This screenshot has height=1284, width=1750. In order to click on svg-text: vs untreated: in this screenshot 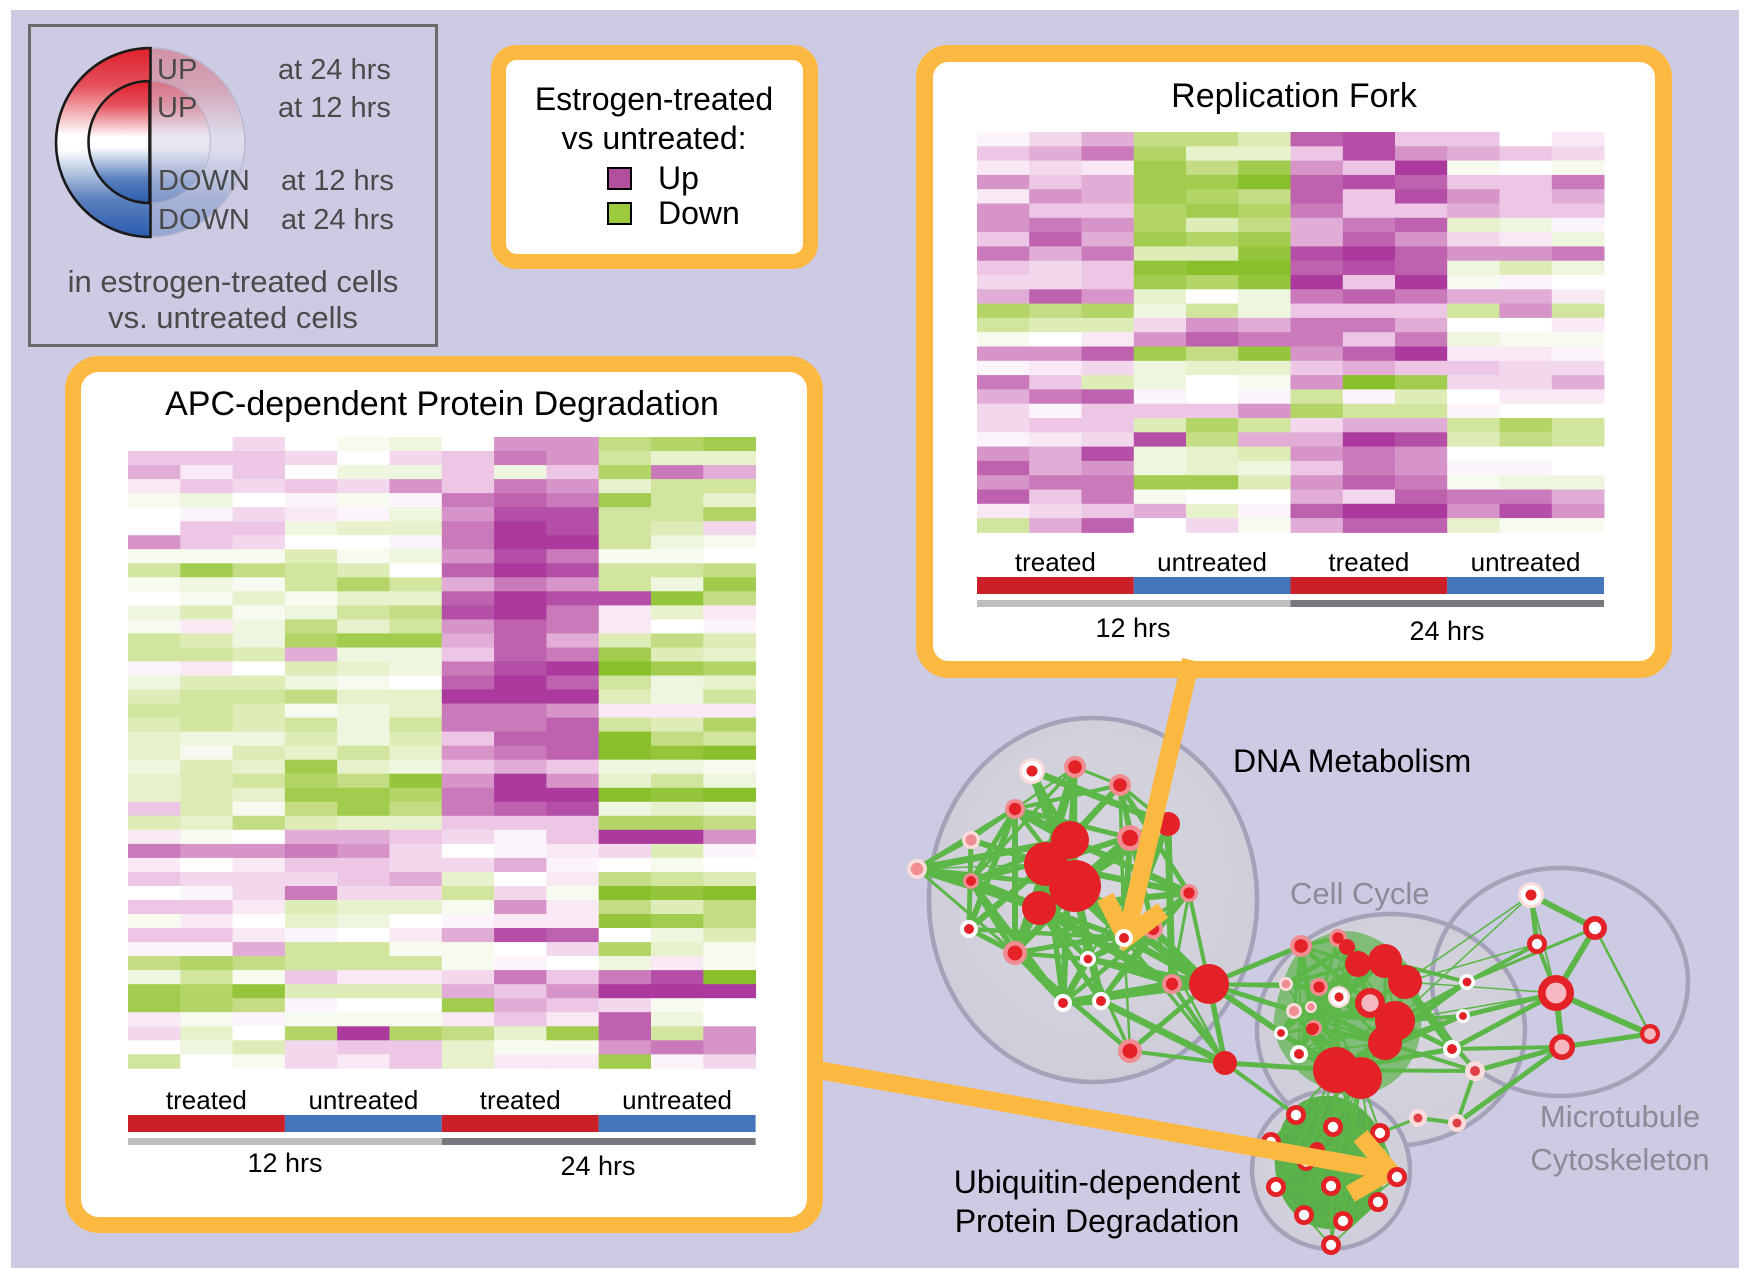, I will do `click(654, 138)`.